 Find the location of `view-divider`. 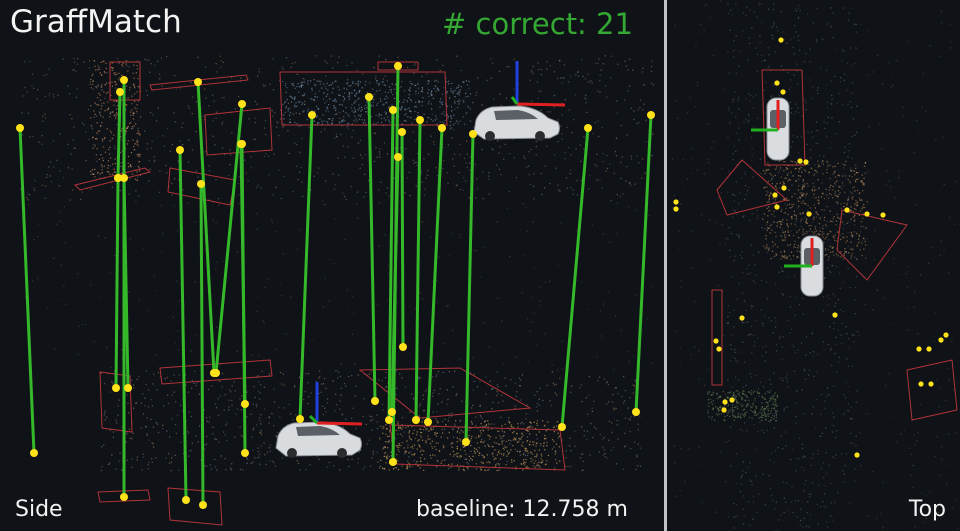

view-divider is located at coordinates (665, 265).